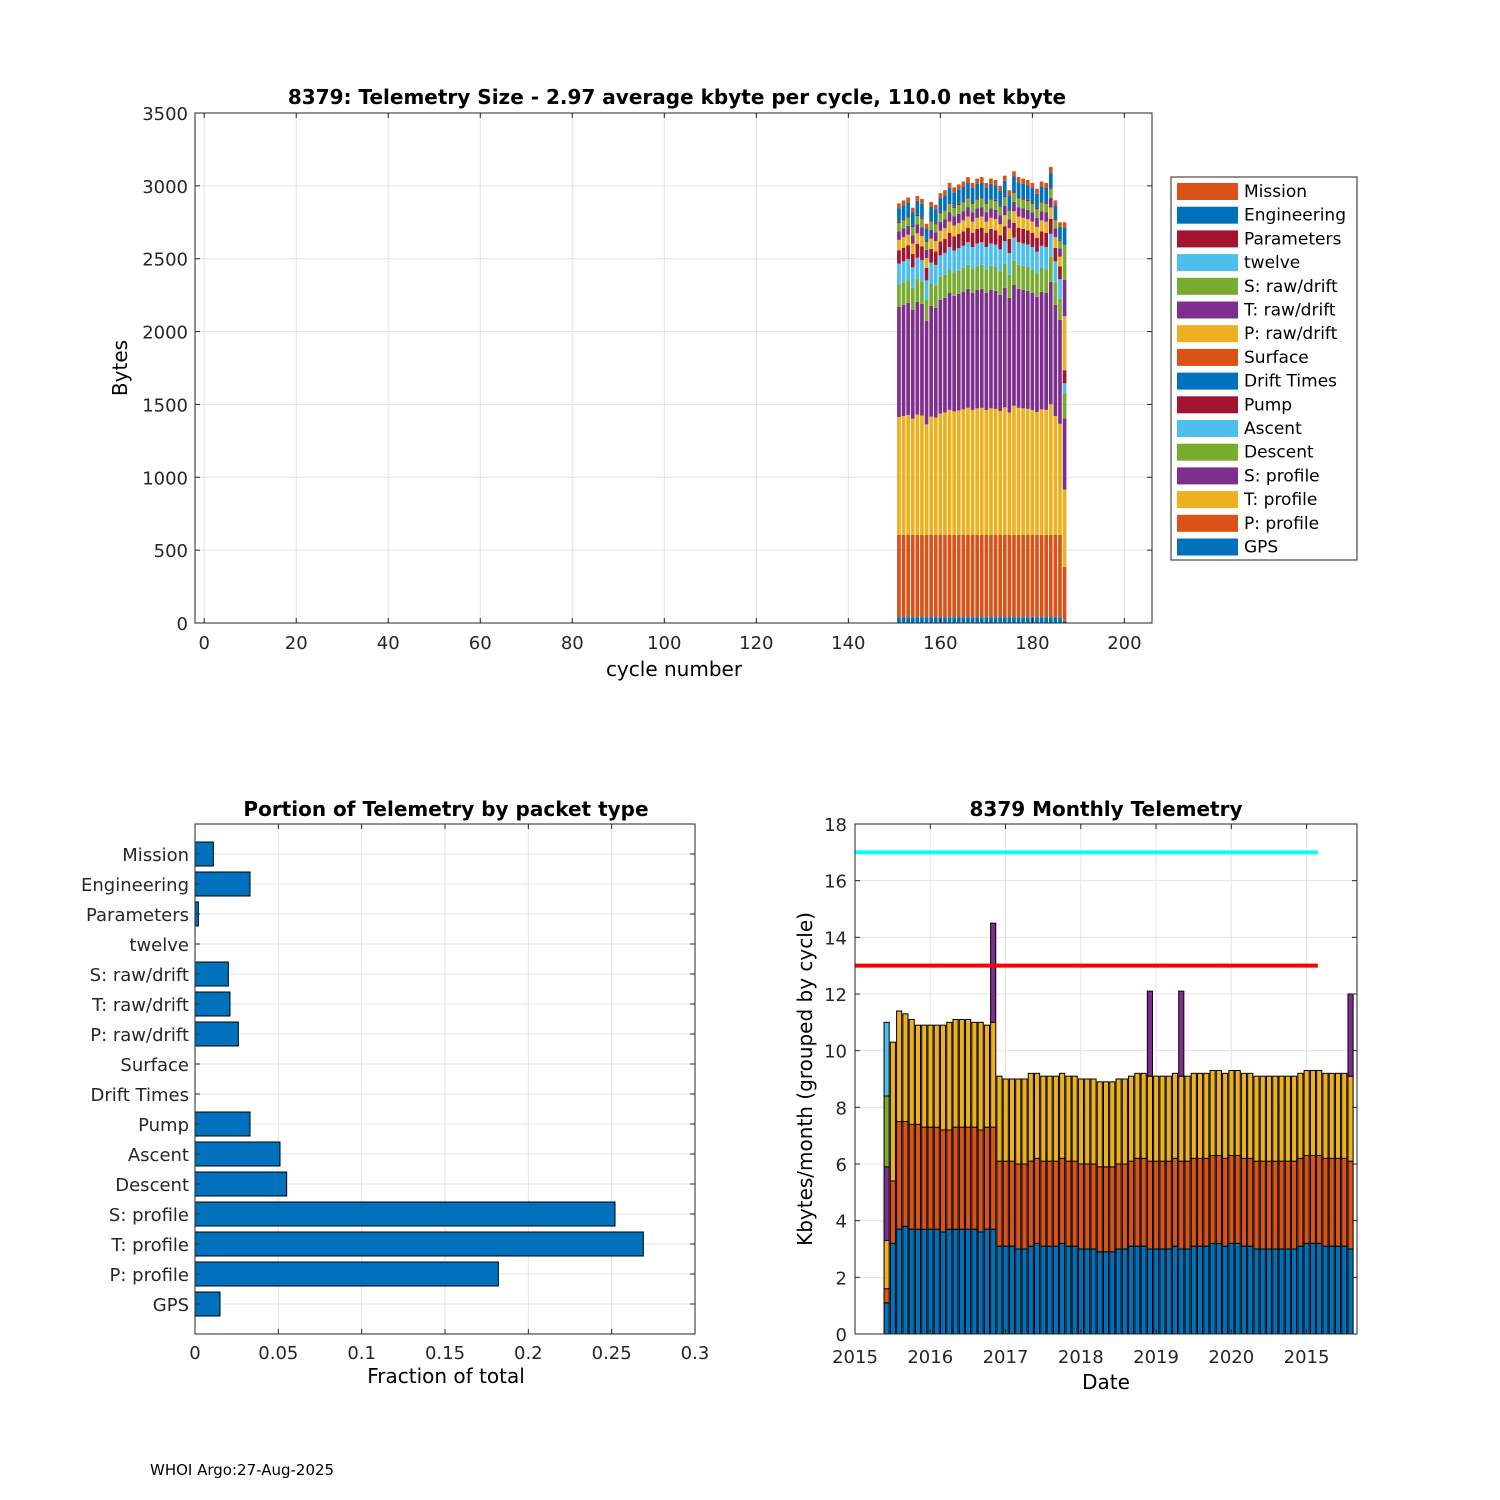  Describe the element at coordinates (855, 1357) in the screenshot. I see `x-tick-label: 2015` at that location.